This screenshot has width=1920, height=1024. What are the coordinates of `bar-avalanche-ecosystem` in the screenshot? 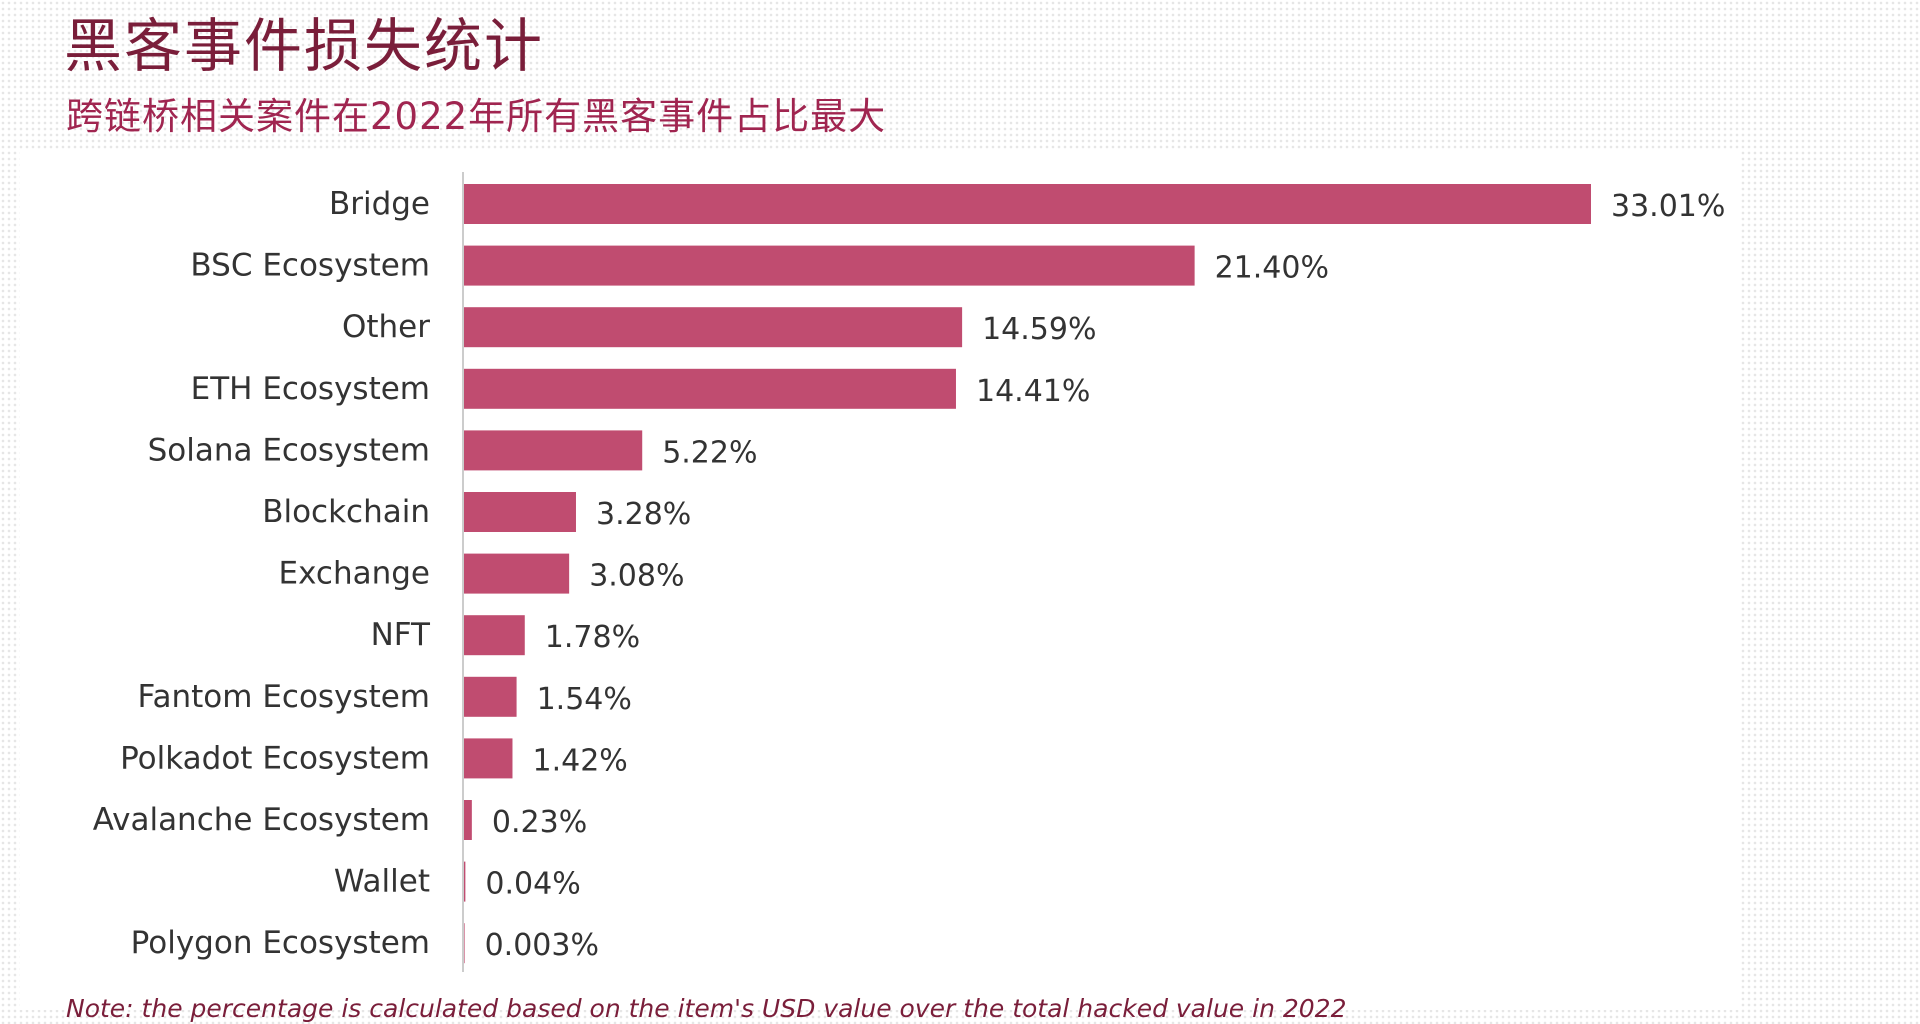 It's located at (468, 820).